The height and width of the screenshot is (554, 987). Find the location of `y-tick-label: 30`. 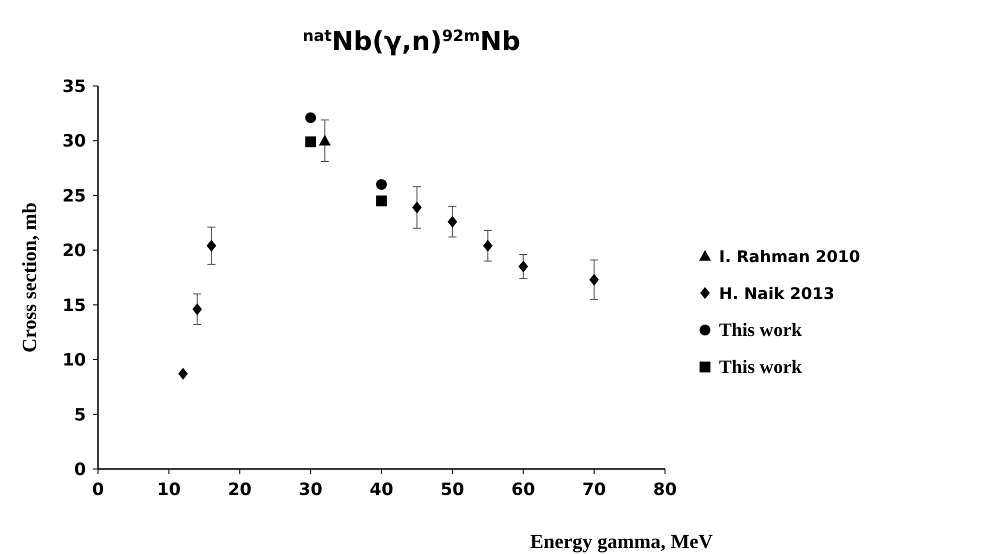

y-tick-label: 30 is located at coordinates (74, 142).